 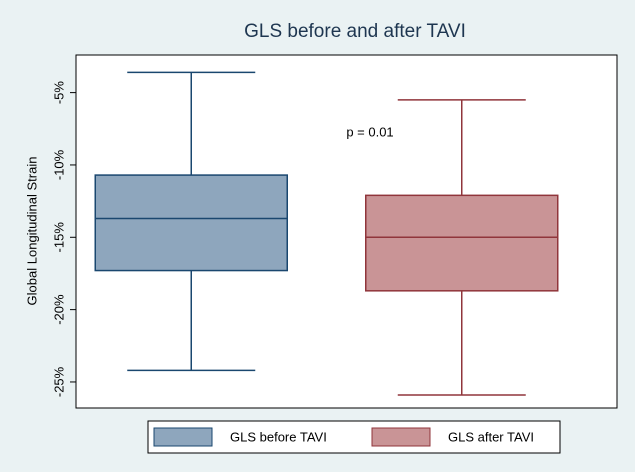 What do you see at coordinates (58, 309) in the screenshot?
I see `y-tick-label: -20%` at bounding box center [58, 309].